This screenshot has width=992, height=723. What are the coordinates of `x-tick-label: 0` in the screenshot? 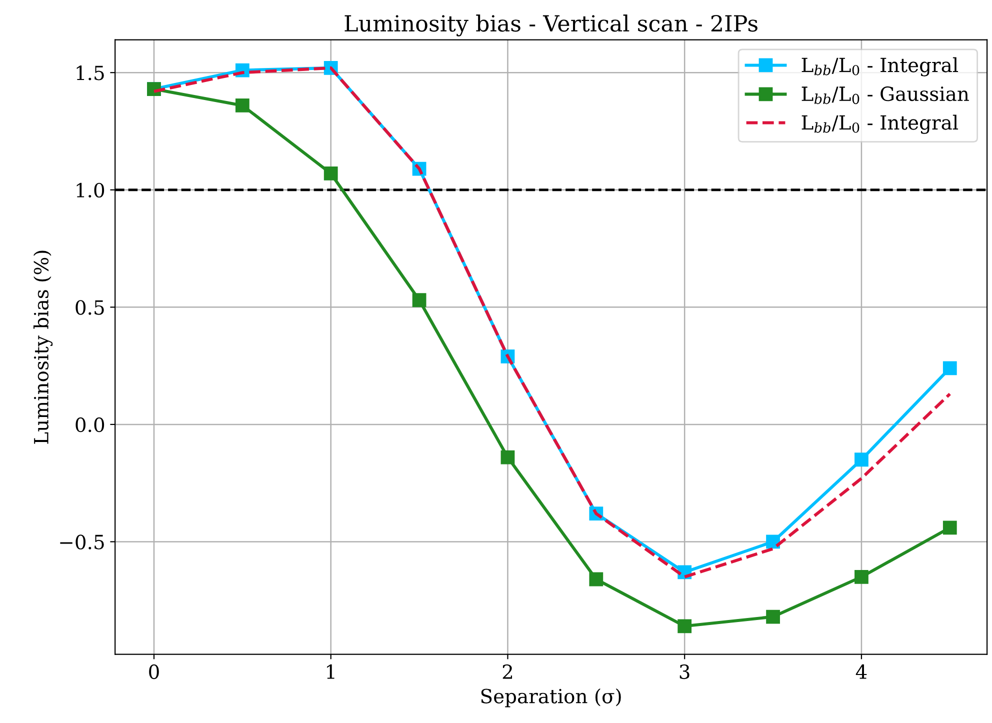 It's located at (154, 672).